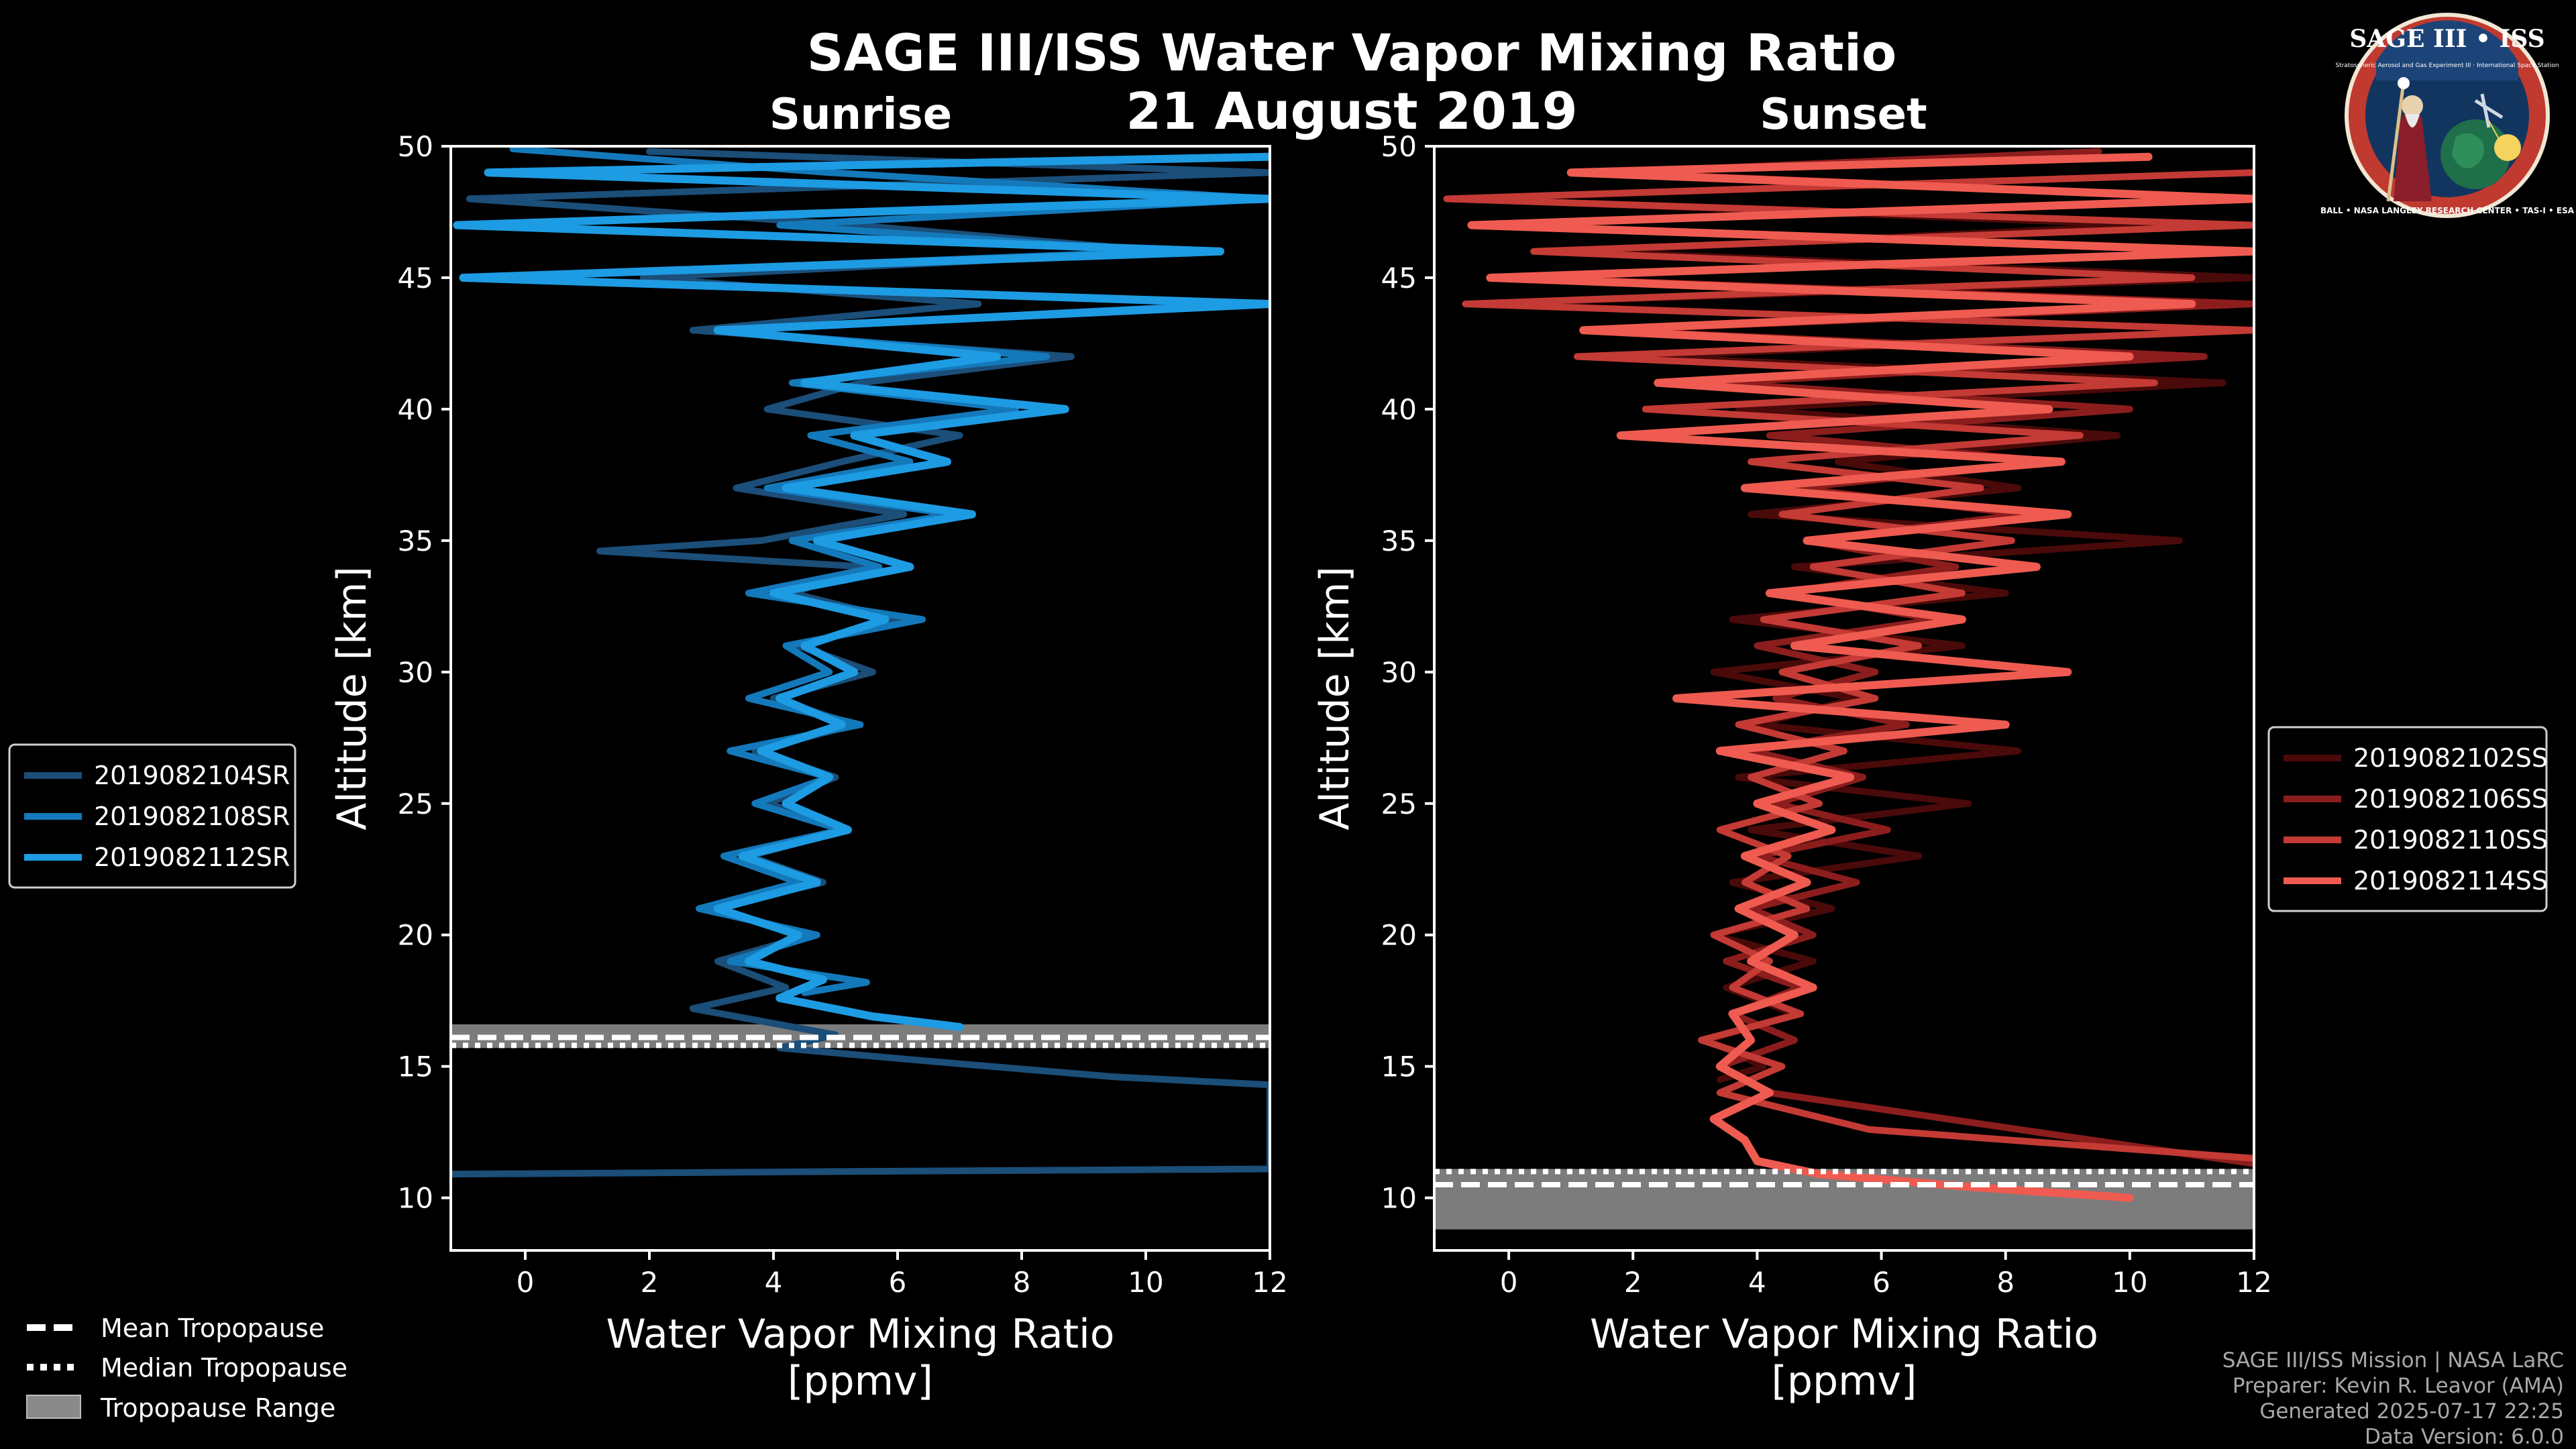 The height and width of the screenshot is (1449, 2576). Describe the element at coordinates (2450, 799) in the screenshot. I see `legend-entry-2019082106SS: 2019082106SS` at that location.